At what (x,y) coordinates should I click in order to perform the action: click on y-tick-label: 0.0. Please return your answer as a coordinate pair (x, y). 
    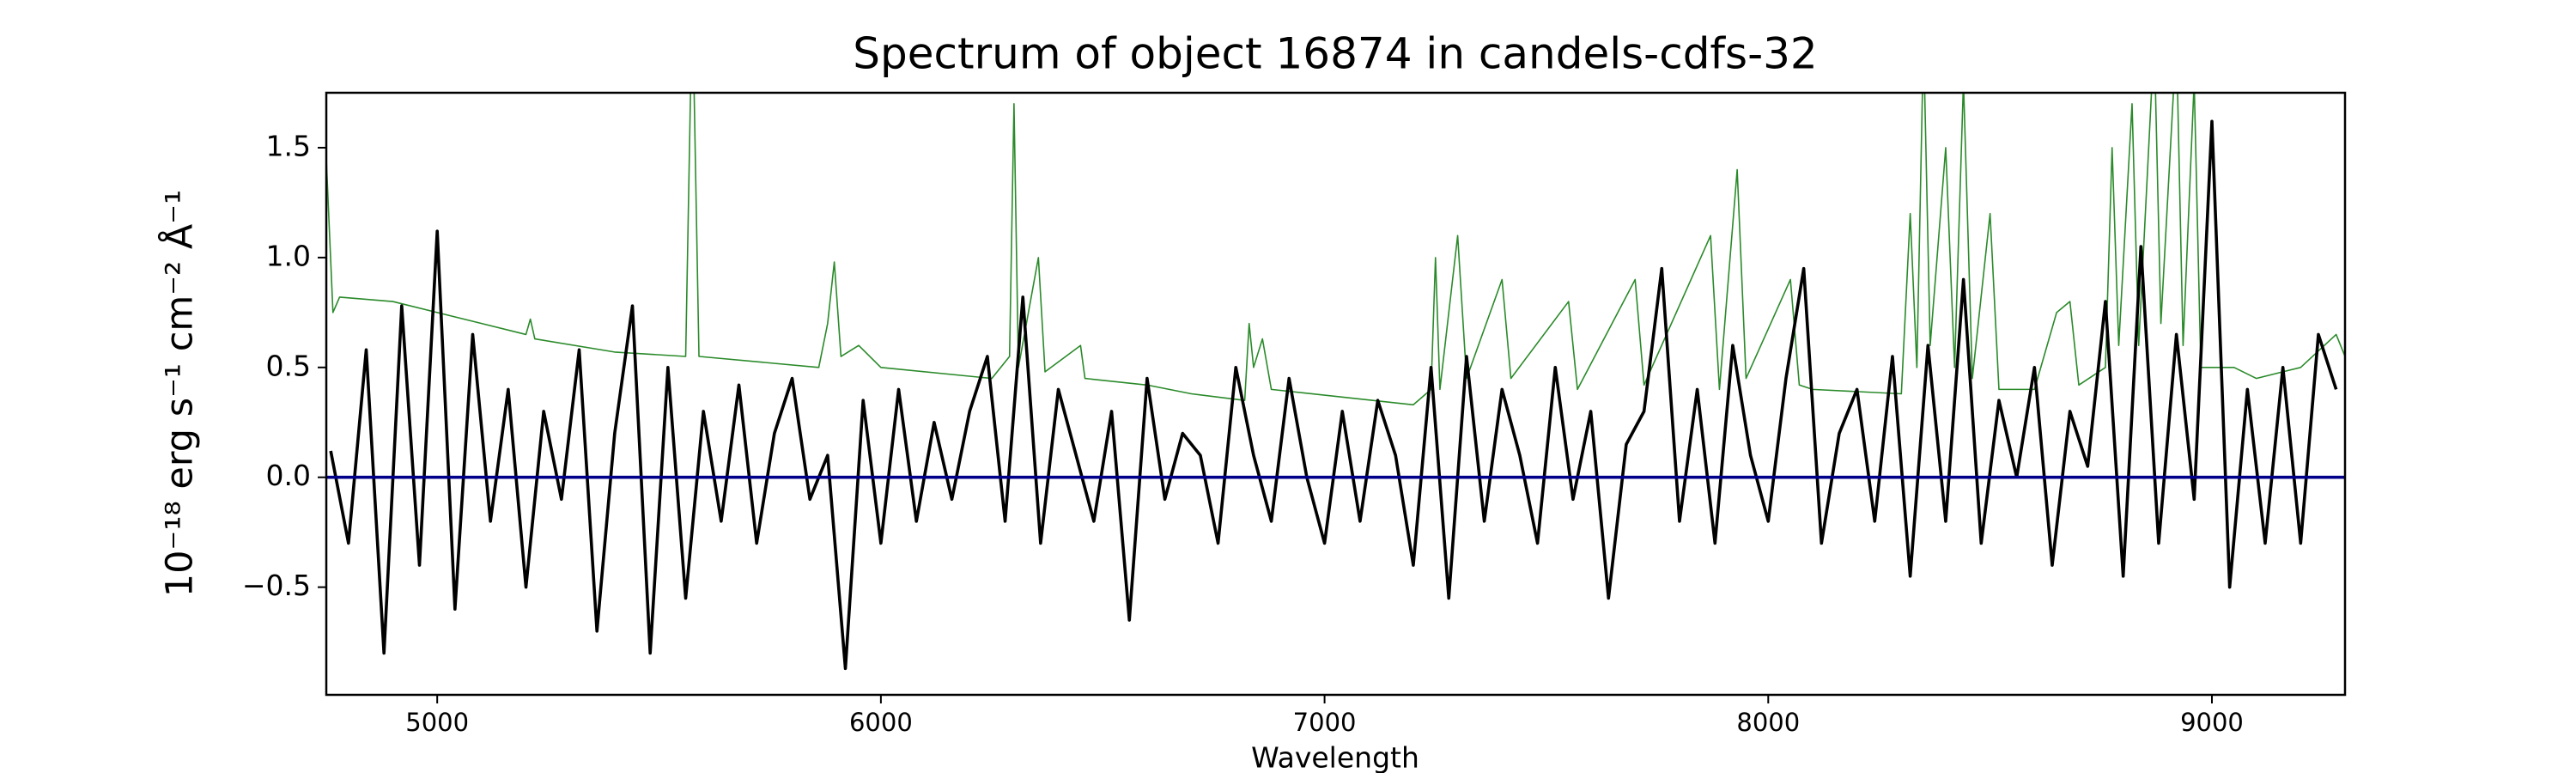
    Looking at the image, I should click on (289, 475).